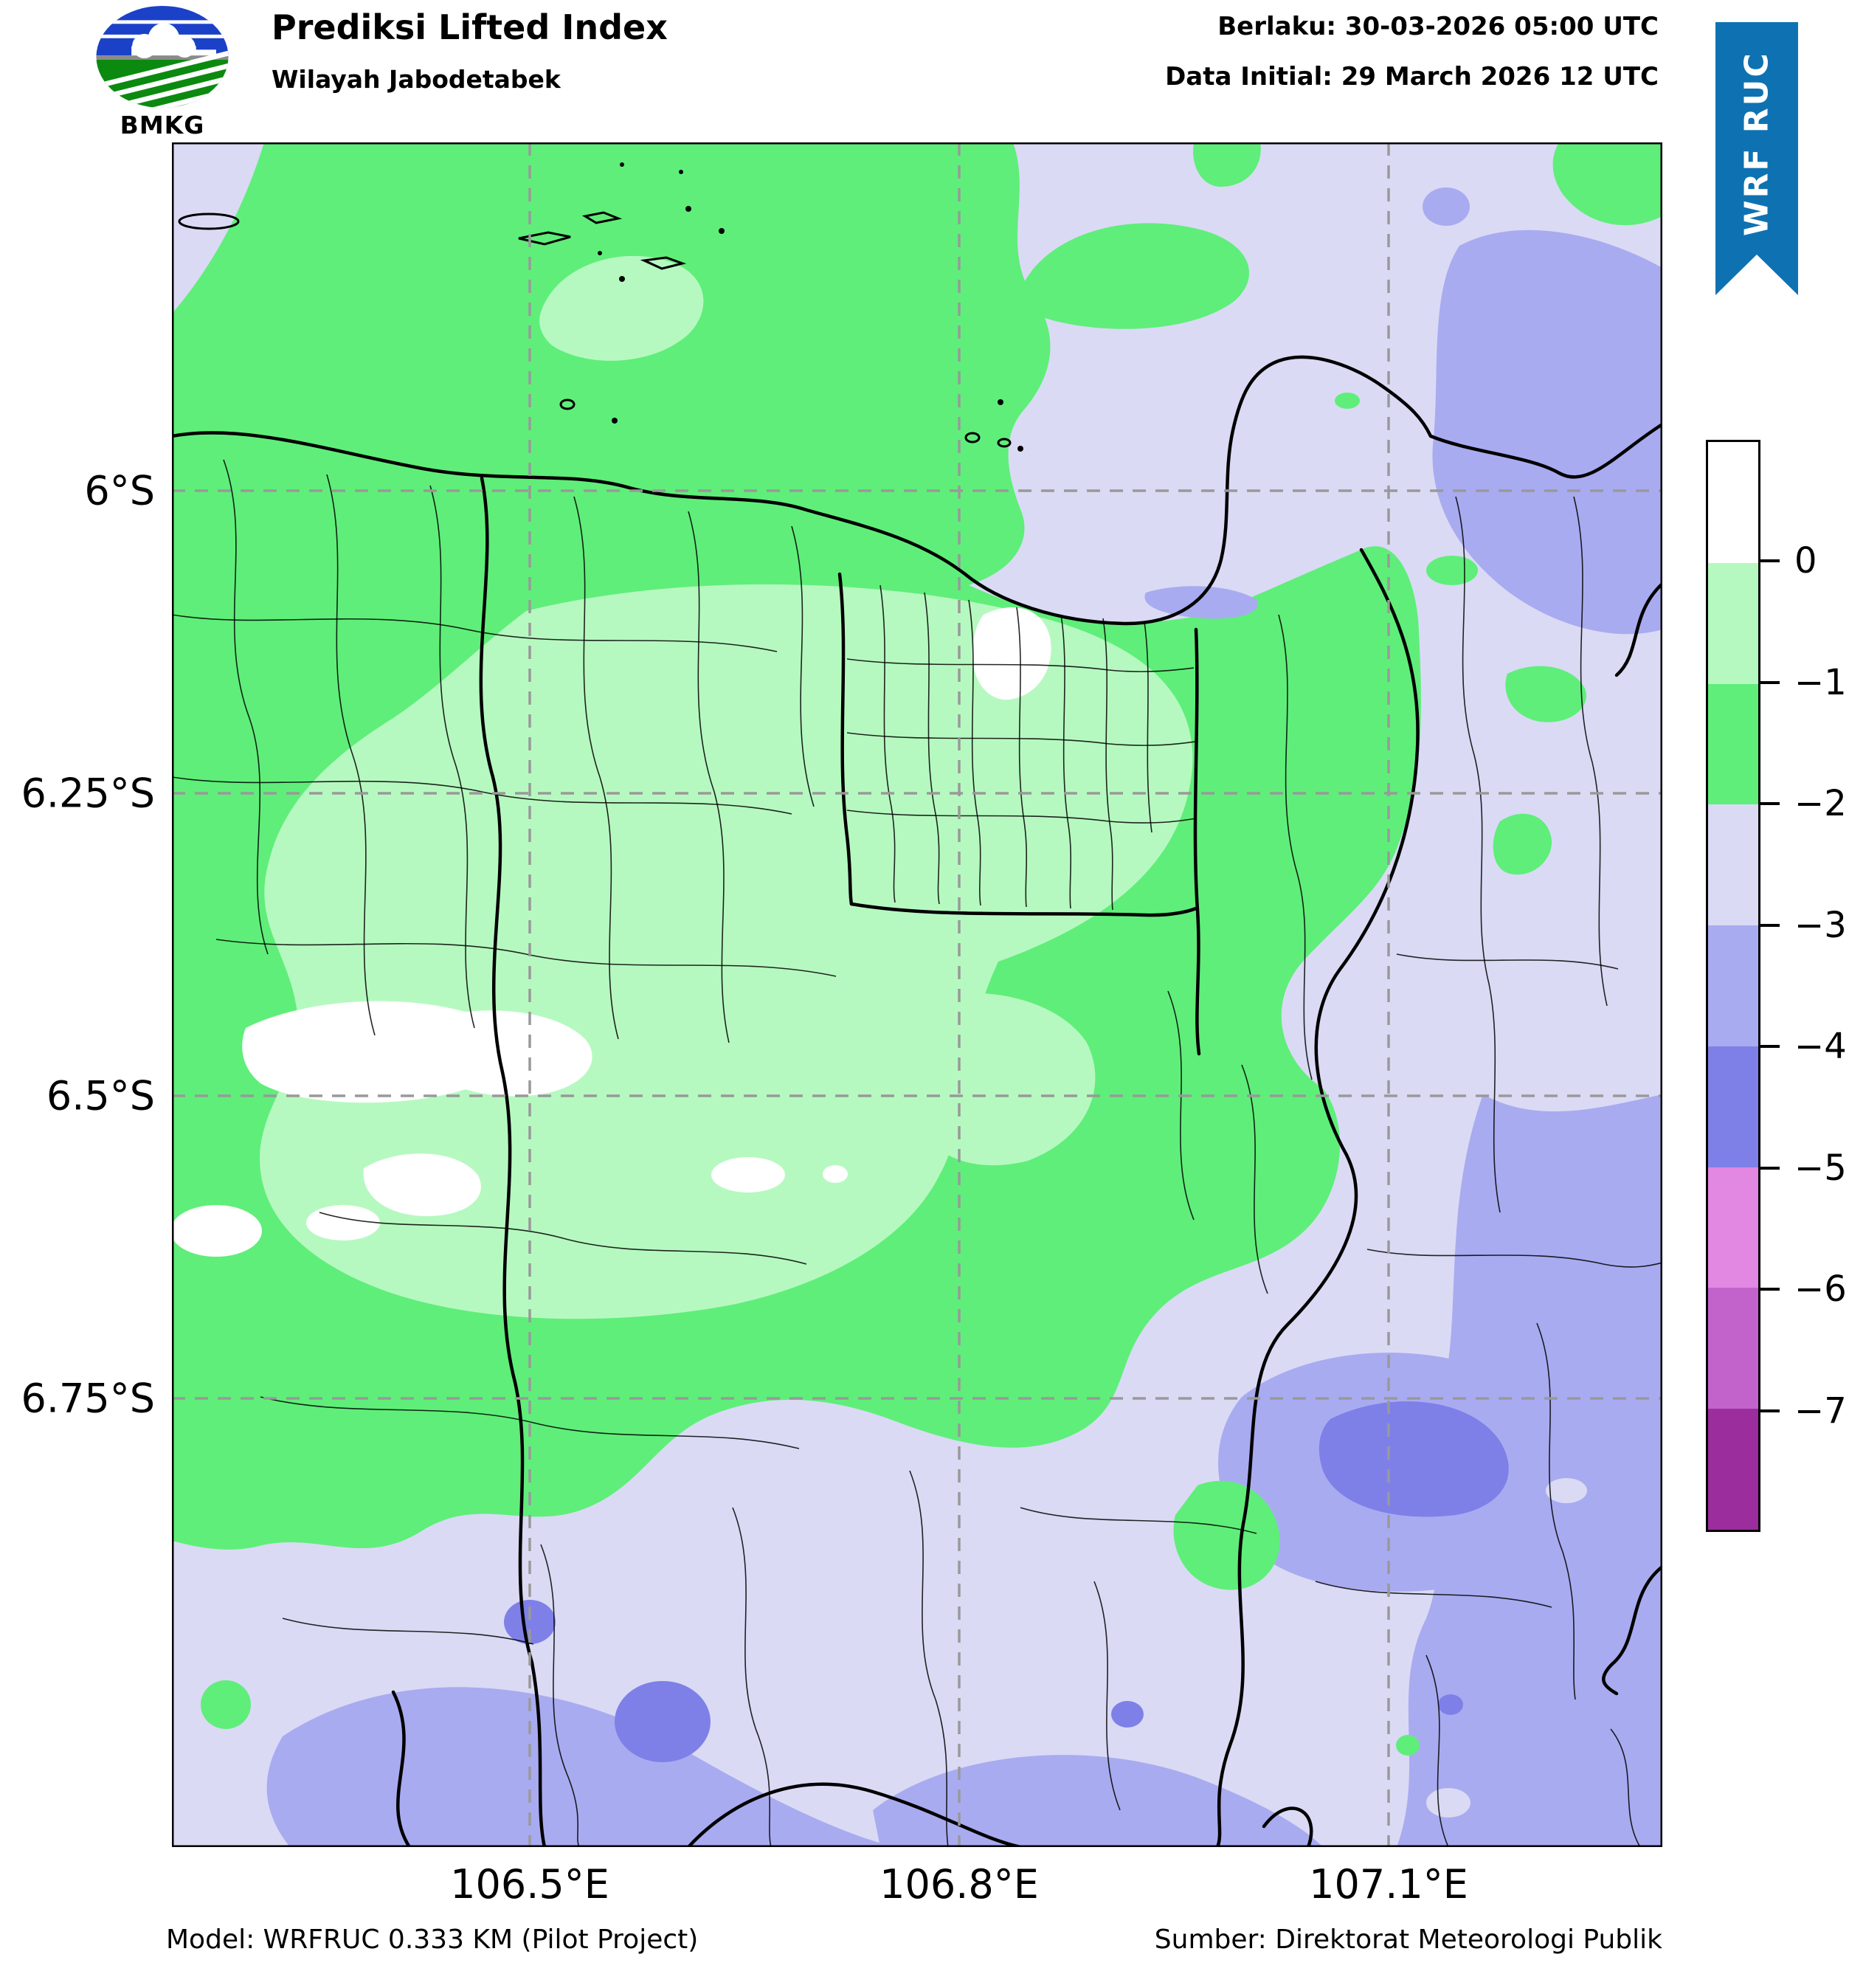 This screenshot has width=1849, height=1988. What do you see at coordinates (432, 1940) in the screenshot?
I see `footer-model-label: Model: WRFRUC 0.333 KM (Pilot Project)` at bounding box center [432, 1940].